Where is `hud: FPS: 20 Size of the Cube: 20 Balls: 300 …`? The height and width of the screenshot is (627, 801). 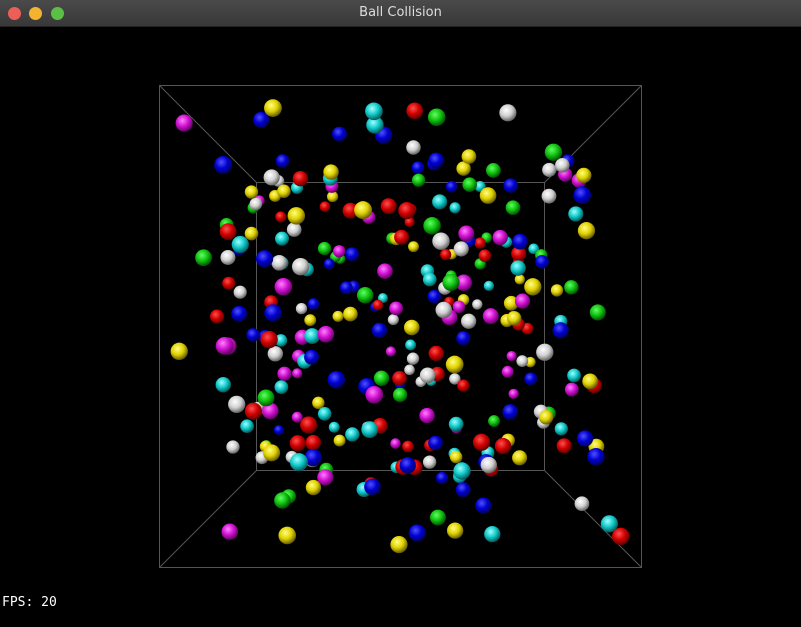 hud: FPS: 20 Size of the Cube: 20 Balls: 300 … is located at coordinates (92, 595).